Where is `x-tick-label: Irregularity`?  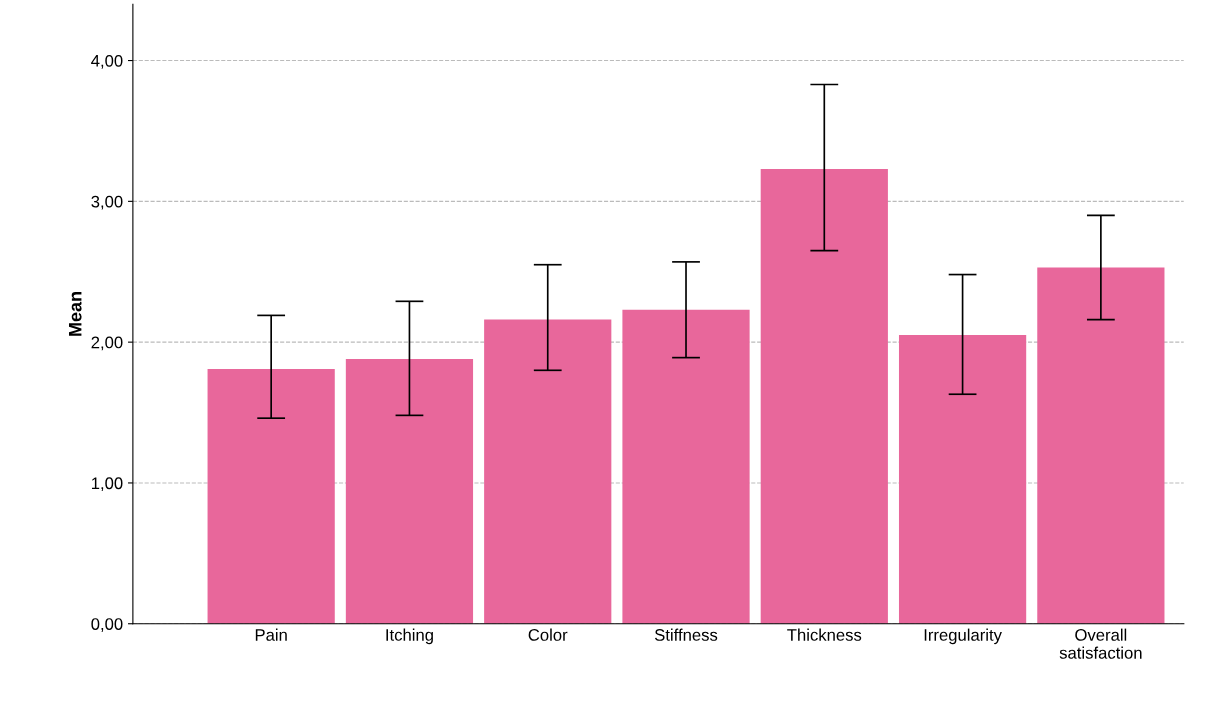
x-tick-label: Irregularity is located at coordinates (963, 636).